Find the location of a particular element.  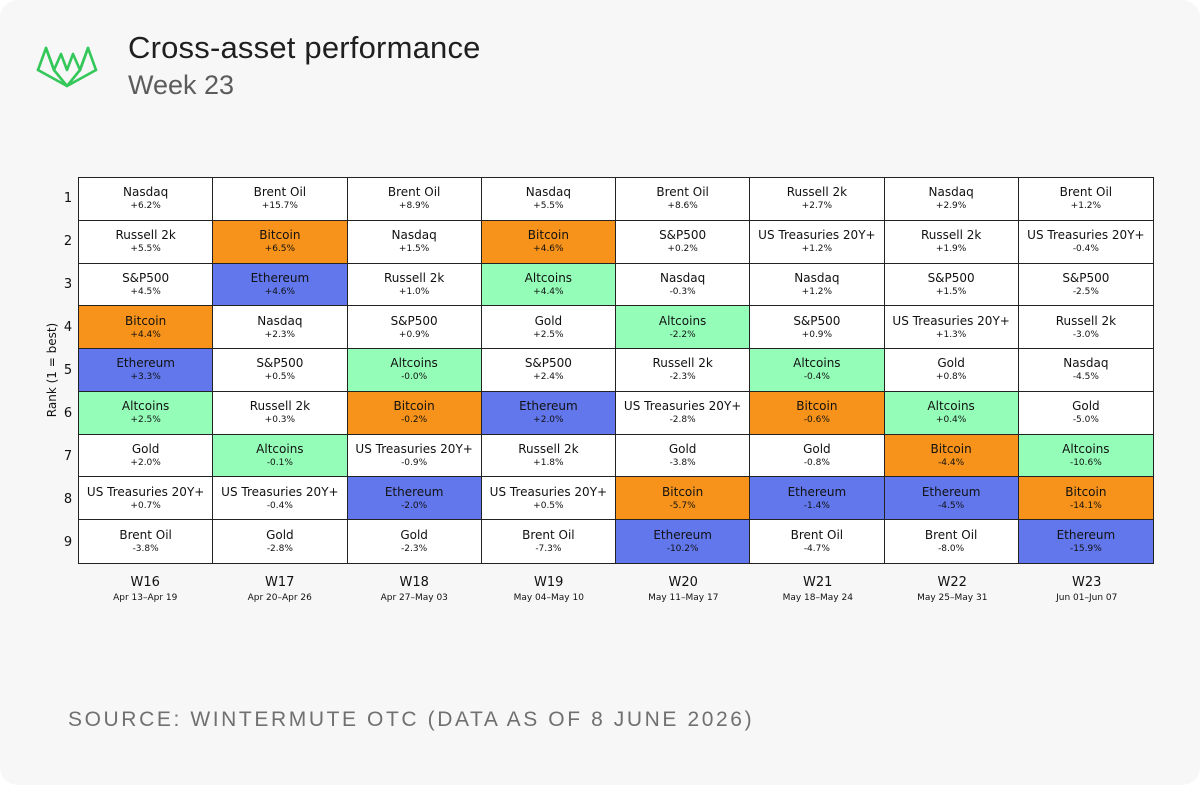

cell-return-value: +0.7% is located at coordinates (145, 505).